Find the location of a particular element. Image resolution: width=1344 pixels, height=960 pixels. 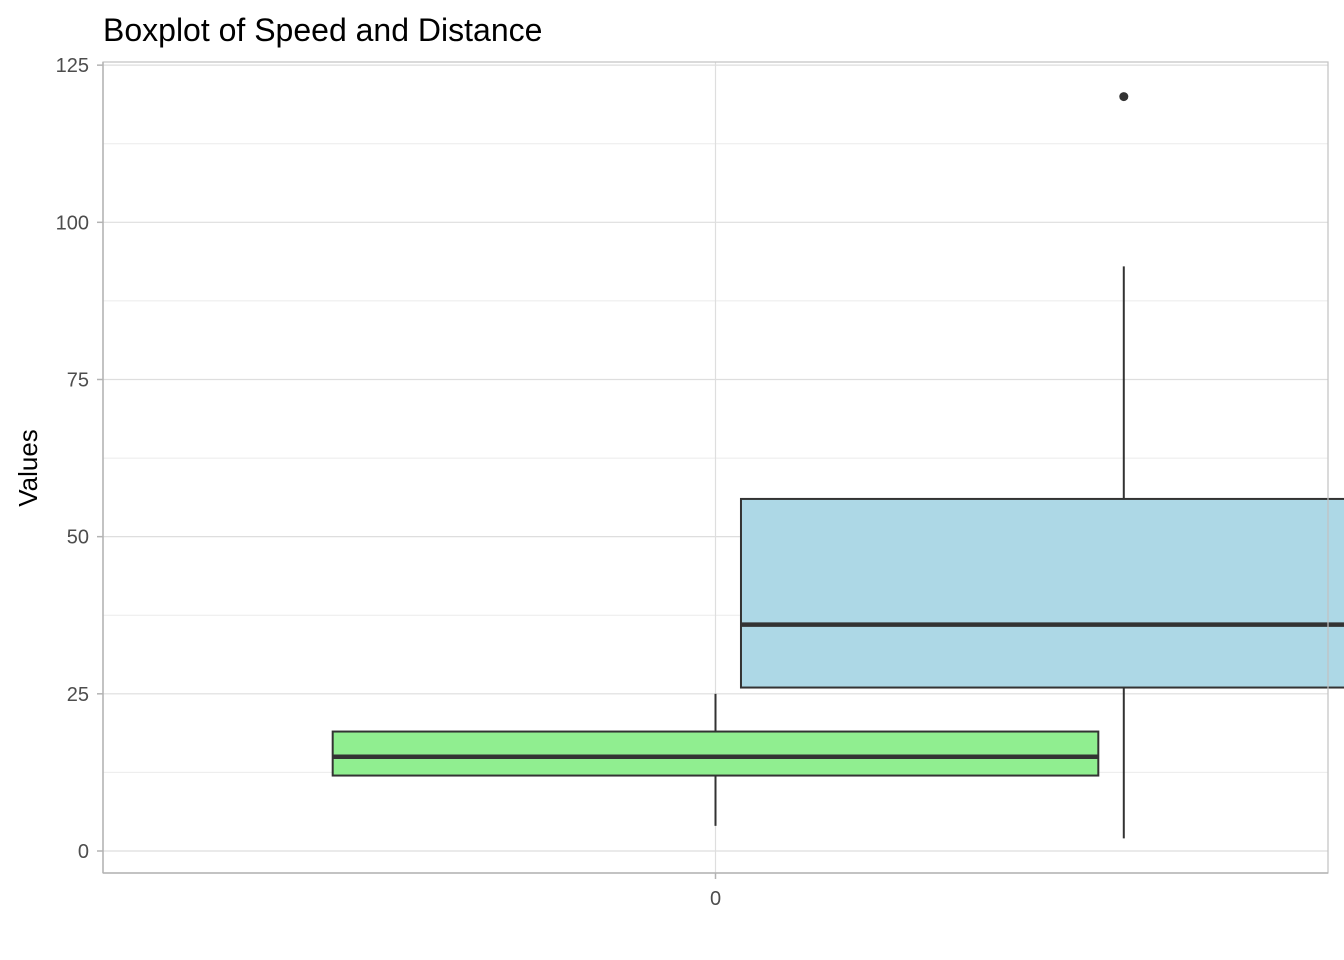

y-tick-label: 75 is located at coordinates (78, 380).